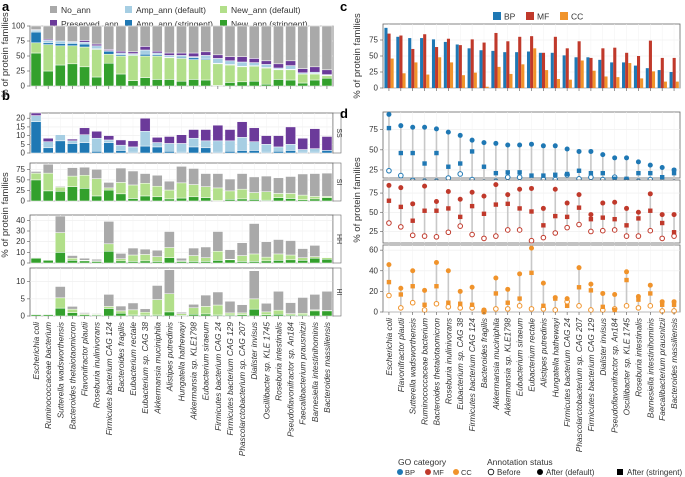 This screenshot has height=477, width=685. What do you see at coordinates (577, 17) in the screenshot?
I see `legend-label: CC` at bounding box center [577, 17].